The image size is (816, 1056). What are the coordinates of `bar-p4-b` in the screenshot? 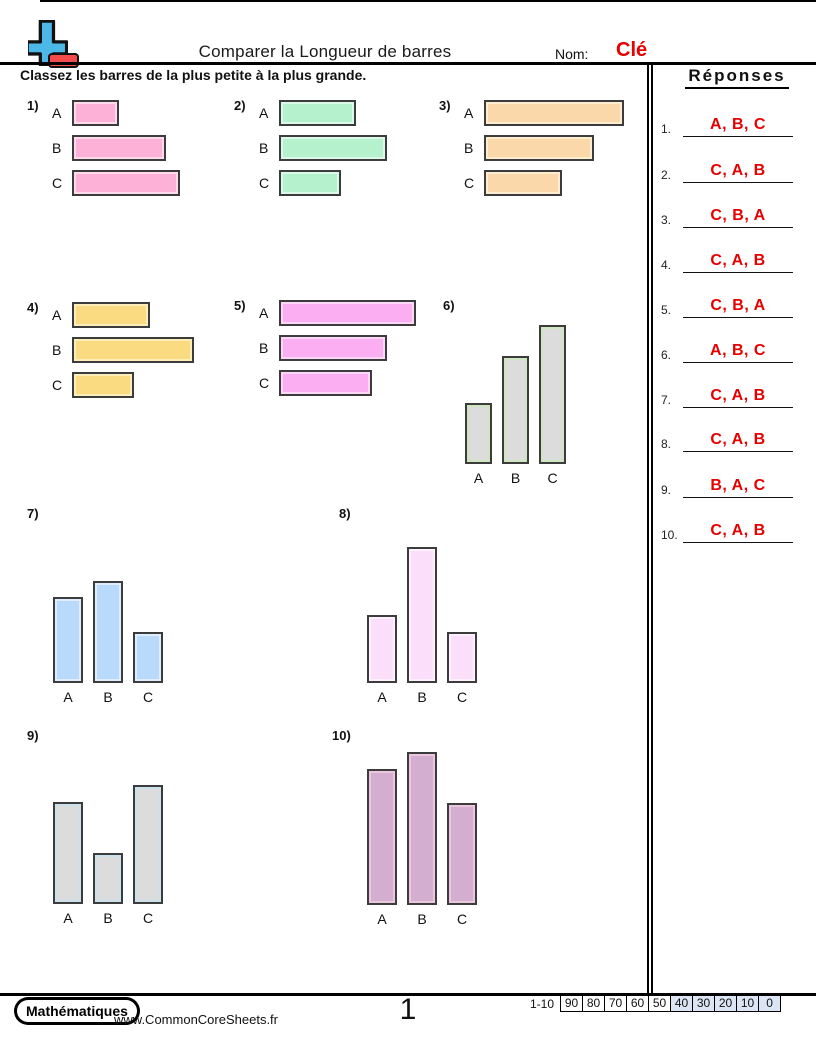 It's located at (133, 350).